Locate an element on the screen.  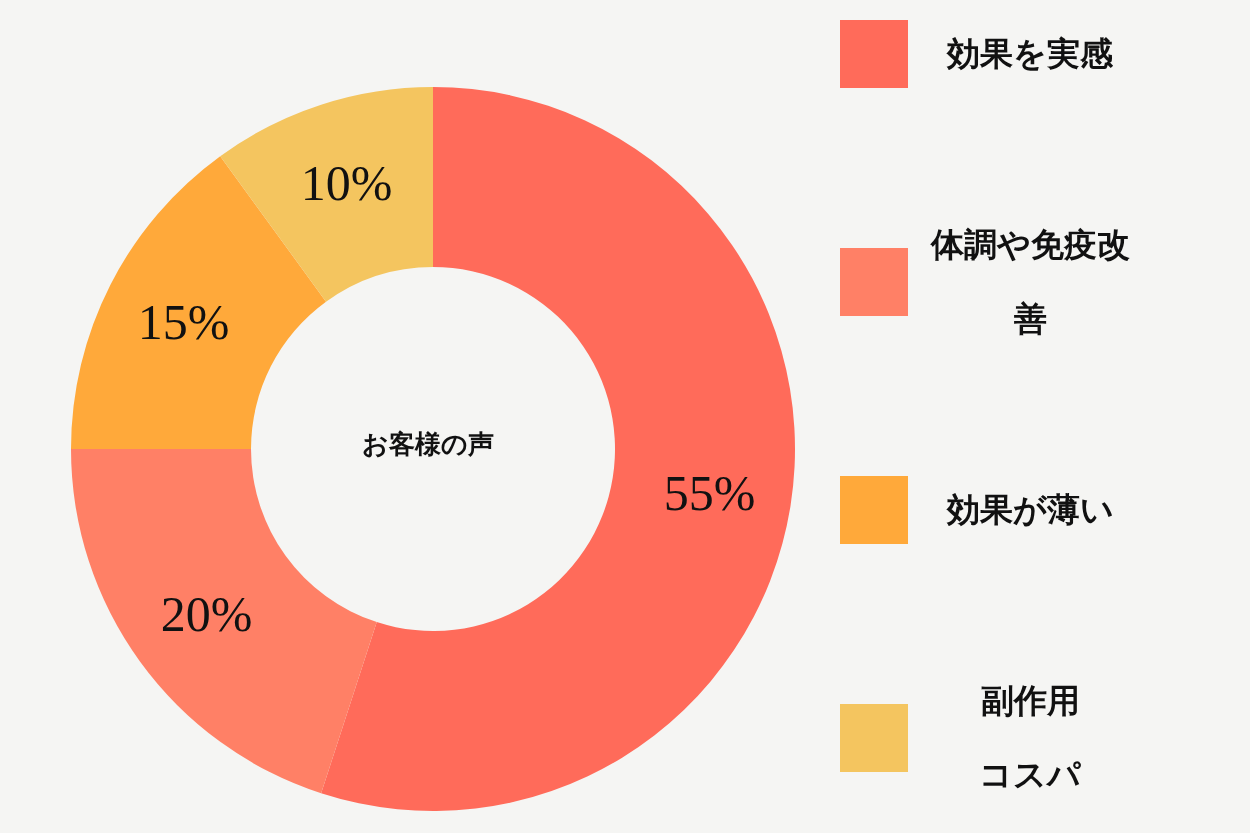
legend-label: 体調や免疫改善 is located at coordinates (1030, 282).